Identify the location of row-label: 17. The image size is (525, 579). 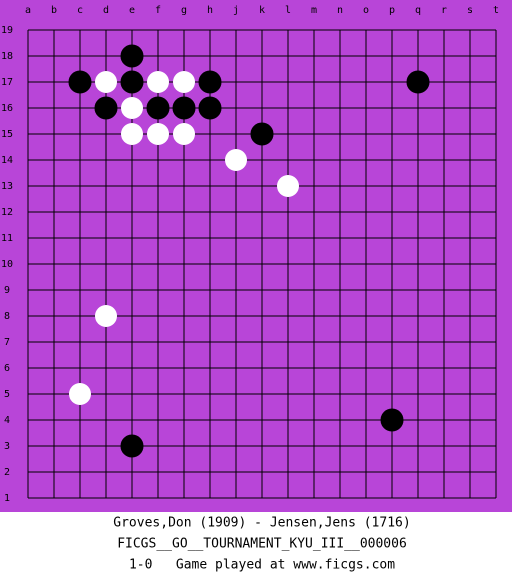
(7, 82).